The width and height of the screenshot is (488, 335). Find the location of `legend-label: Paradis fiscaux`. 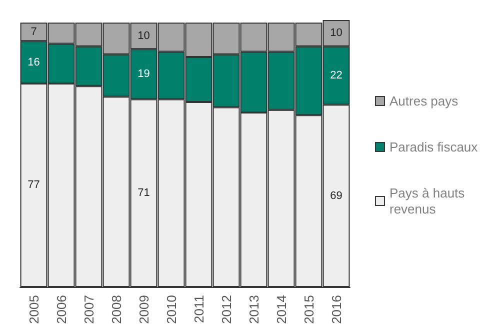

legend-label: Paradis fiscaux is located at coordinates (434, 147).